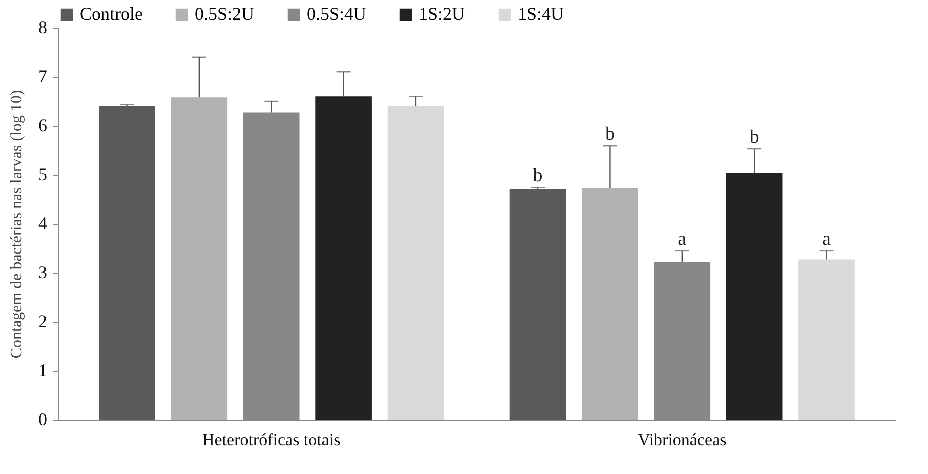 The height and width of the screenshot is (474, 928). I want to click on y-tick-label: 0, so click(43, 420).